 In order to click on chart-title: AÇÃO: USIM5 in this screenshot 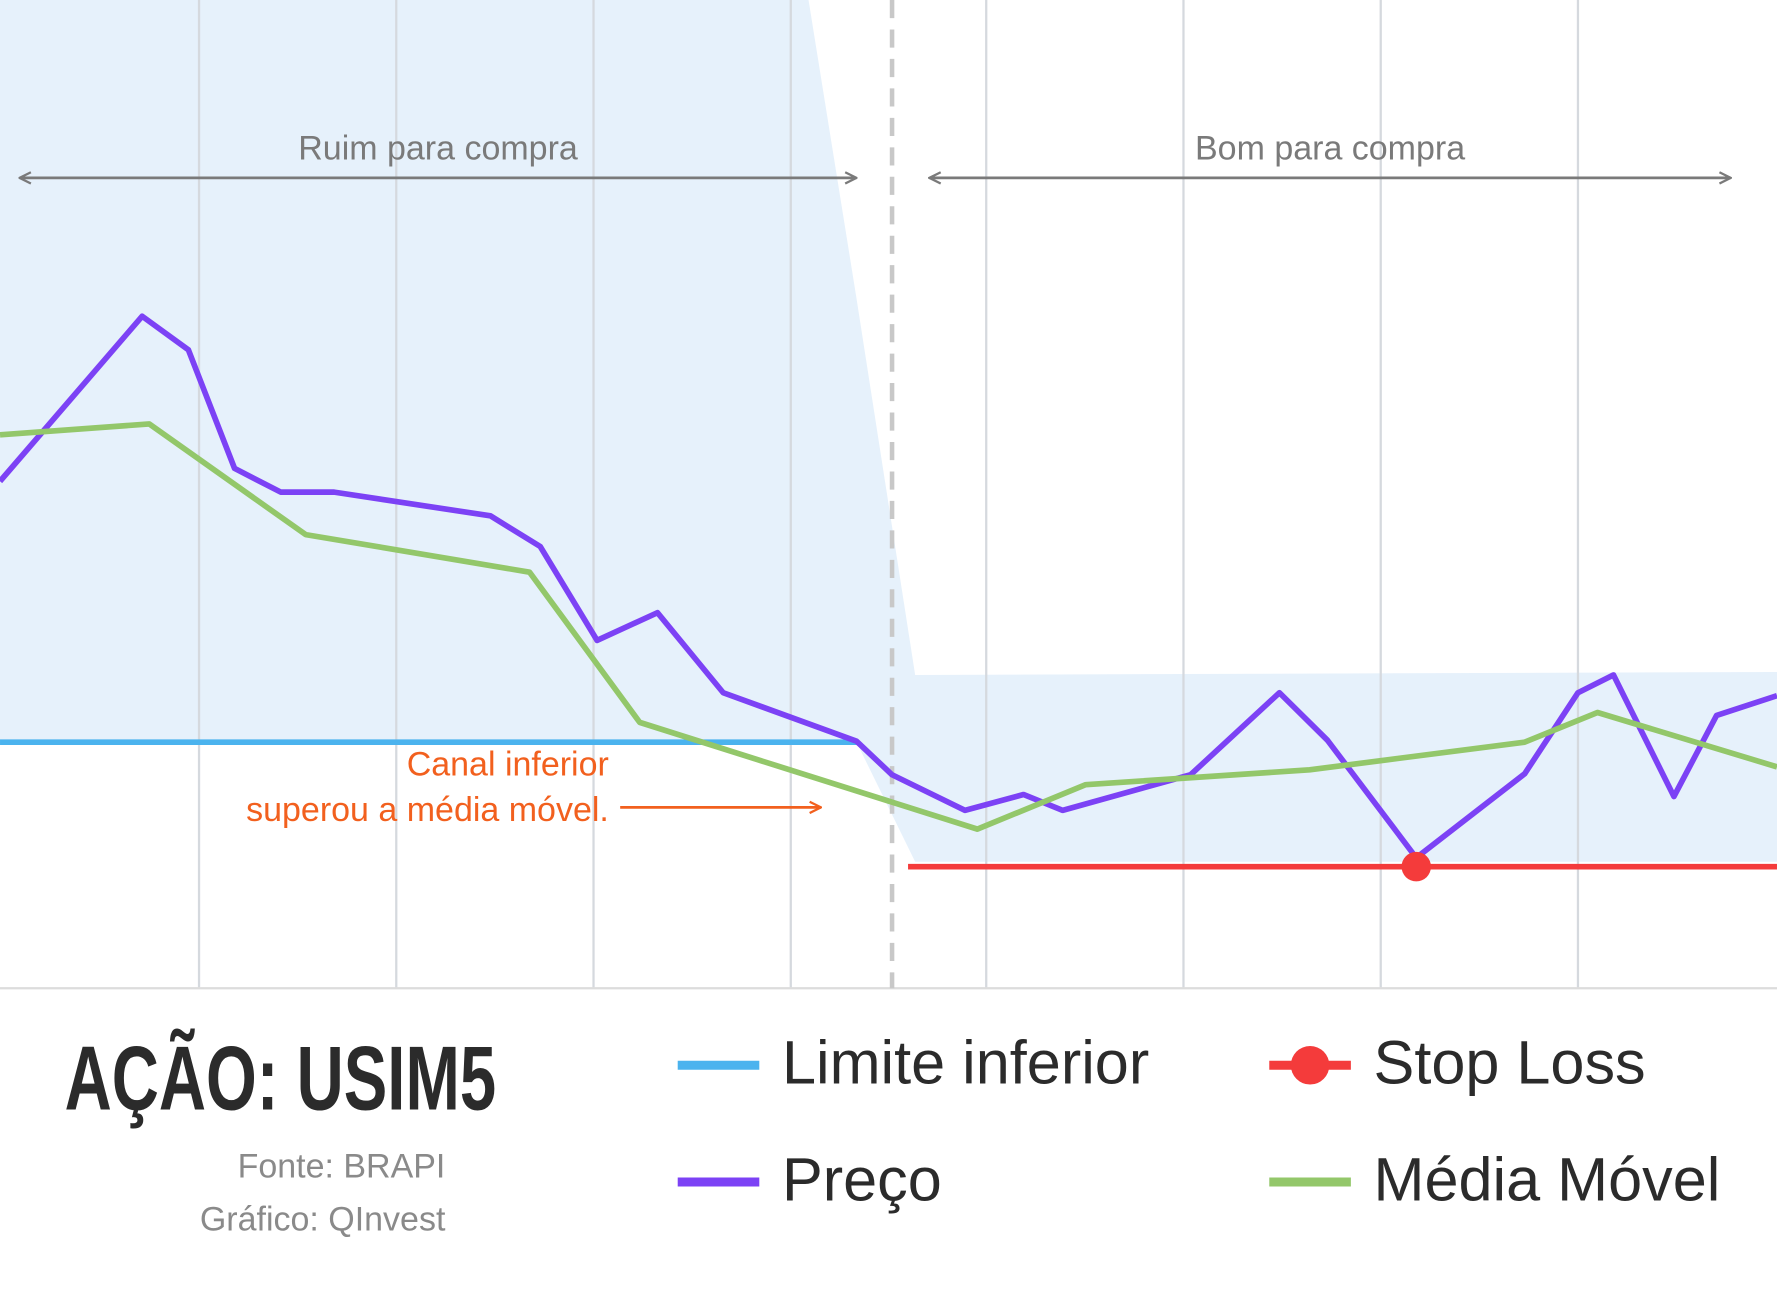, I will do `click(281, 1078)`.